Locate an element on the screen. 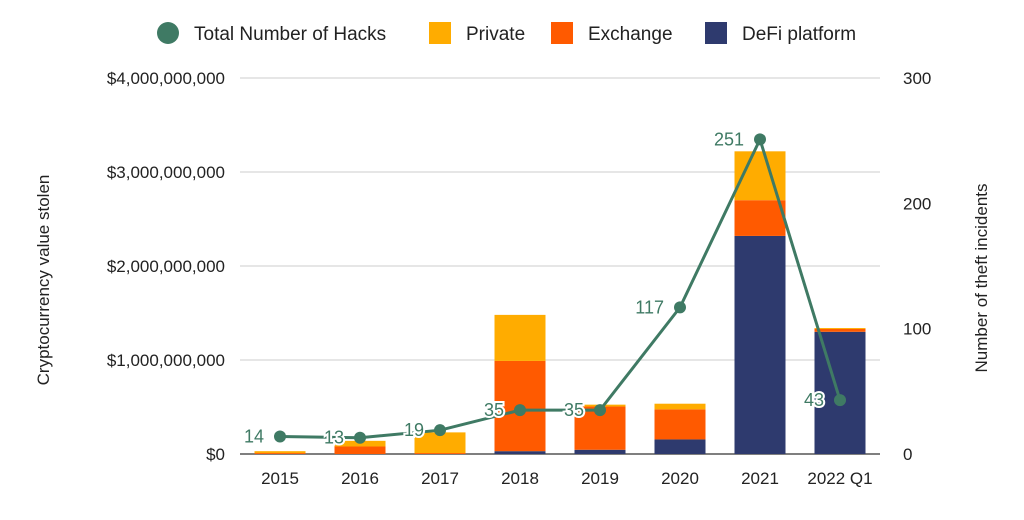  x-tick-label: 2021 is located at coordinates (760, 478).